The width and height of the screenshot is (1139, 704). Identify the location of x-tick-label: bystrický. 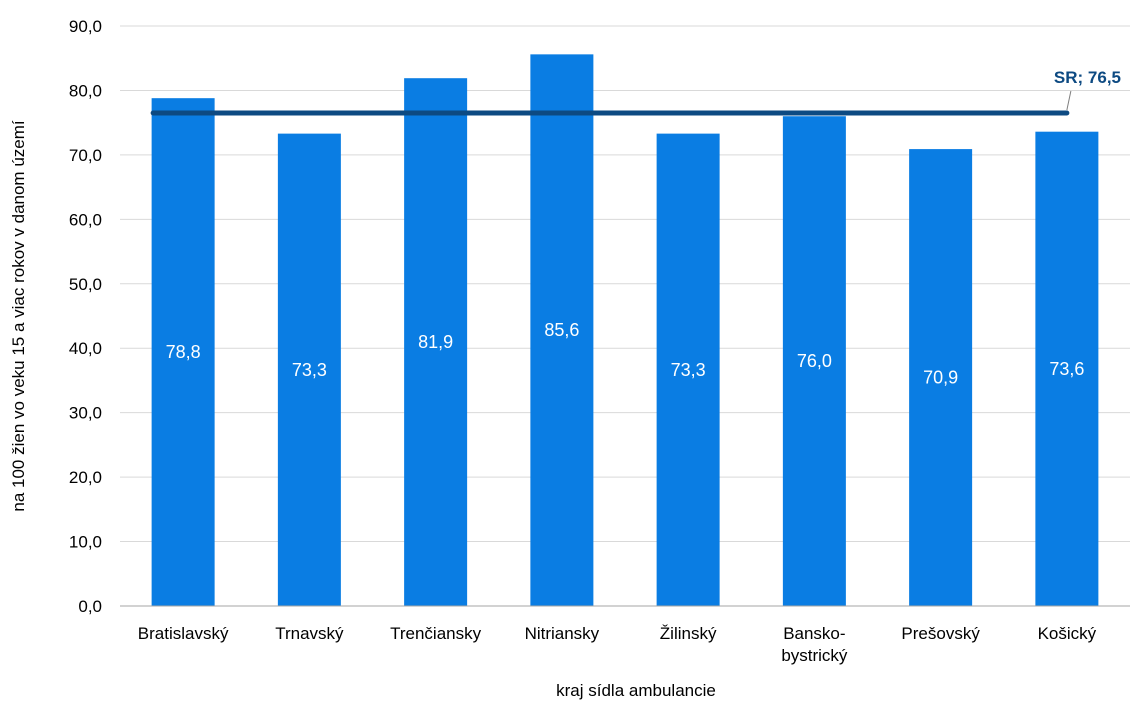
(814, 655).